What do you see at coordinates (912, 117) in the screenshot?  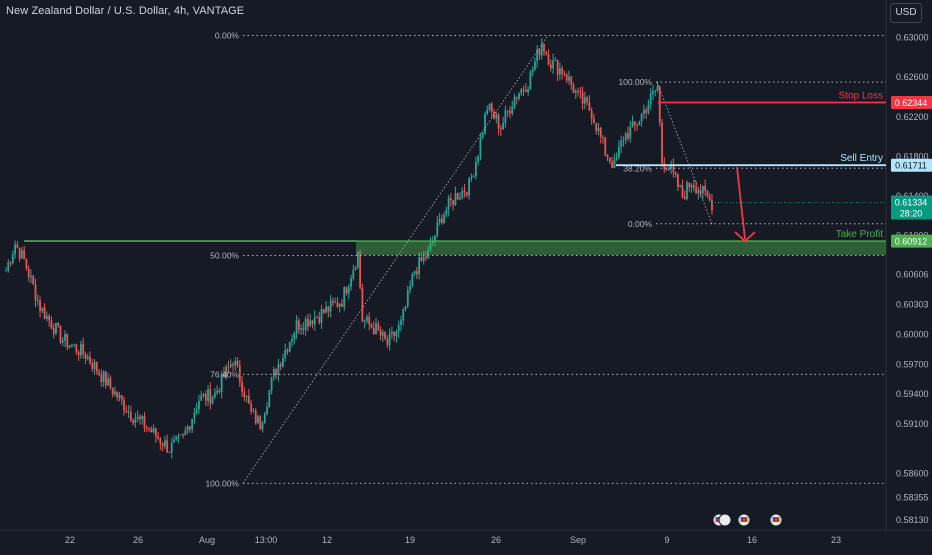 I see `price-tick-label: 0.62200` at bounding box center [912, 117].